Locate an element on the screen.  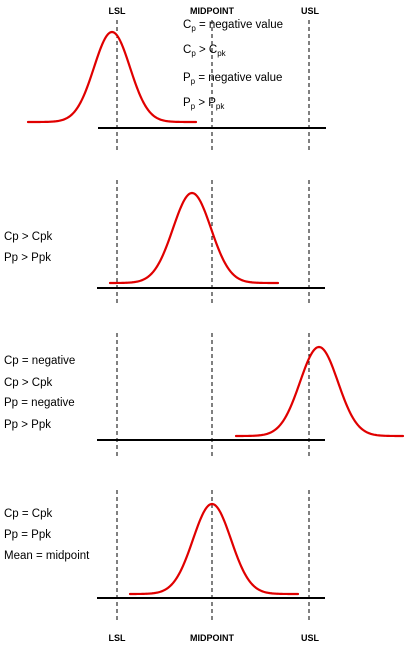
note-mean-eq-midpoint: Mean = midpoint is located at coordinates (47, 556).